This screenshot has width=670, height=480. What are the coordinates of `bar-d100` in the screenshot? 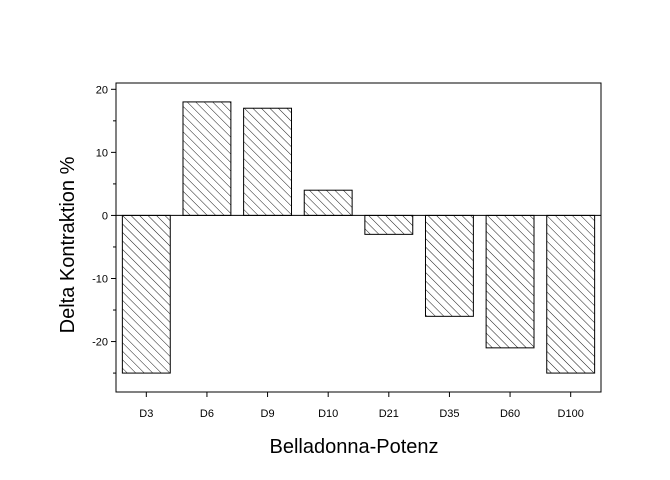 It's located at (571, 294).